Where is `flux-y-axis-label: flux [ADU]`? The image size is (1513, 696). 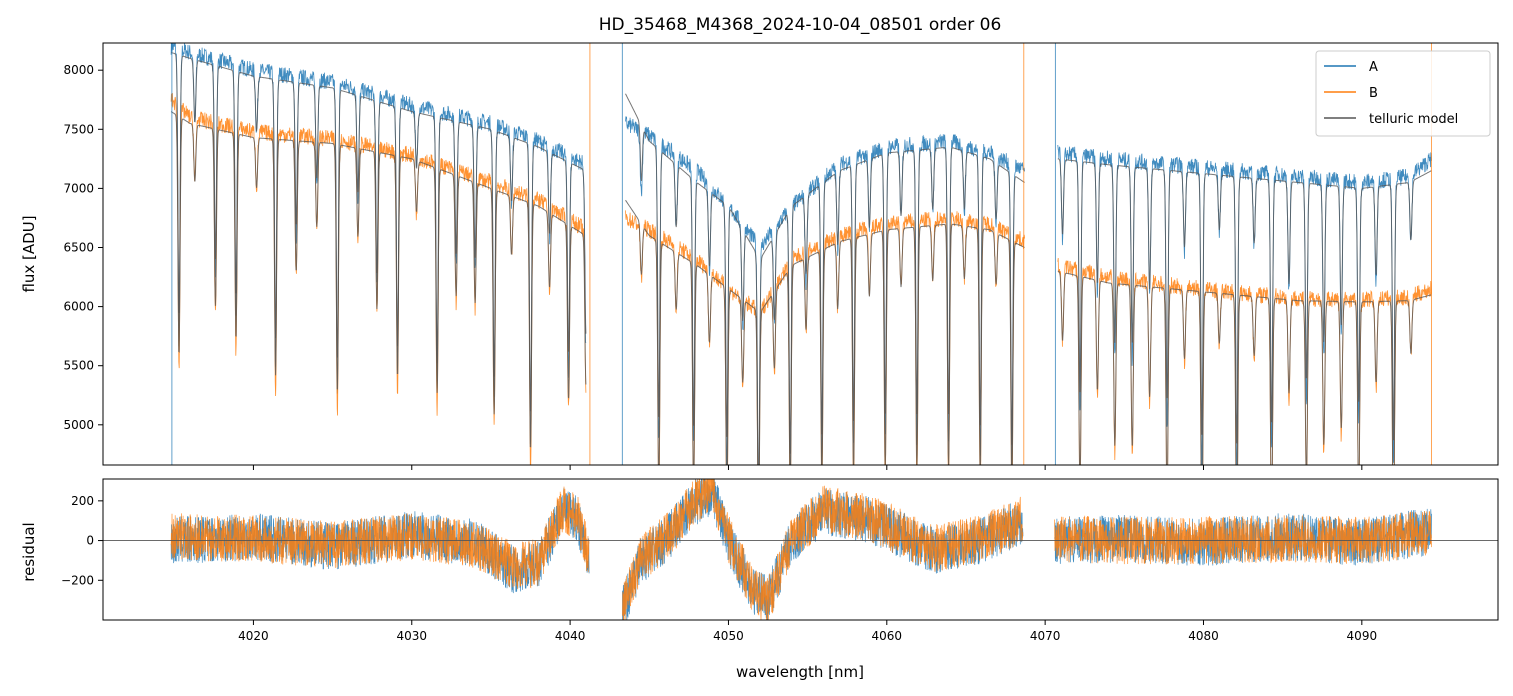
flux-y-axis-label: flux [ADU] is located at coordinates (29, 253).